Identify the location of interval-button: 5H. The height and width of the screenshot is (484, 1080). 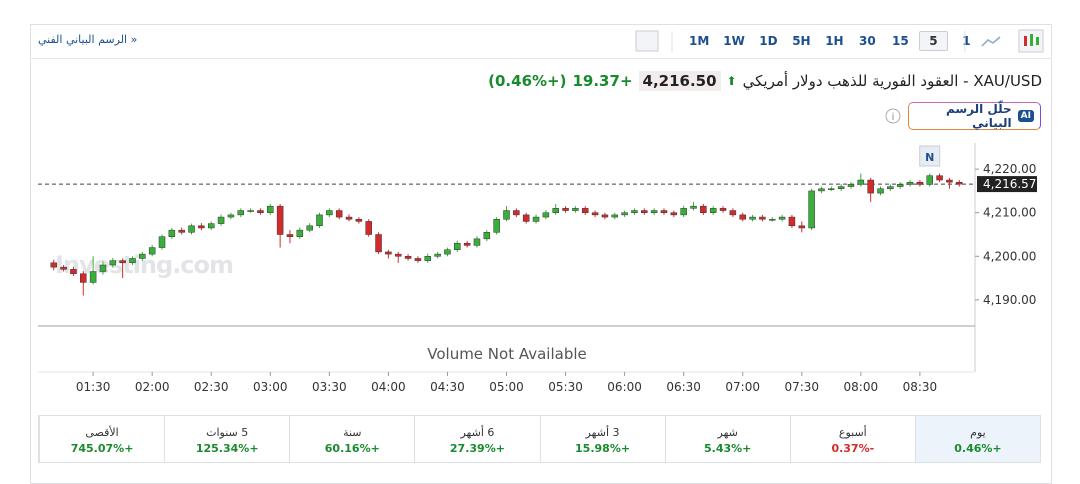
(801, 41).